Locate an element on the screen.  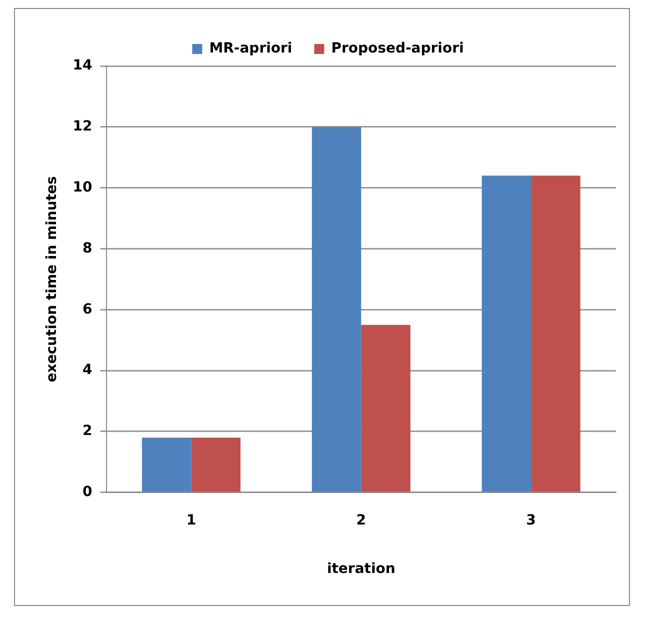
x-axis-title: iteration is located at coordinates (361, 569).